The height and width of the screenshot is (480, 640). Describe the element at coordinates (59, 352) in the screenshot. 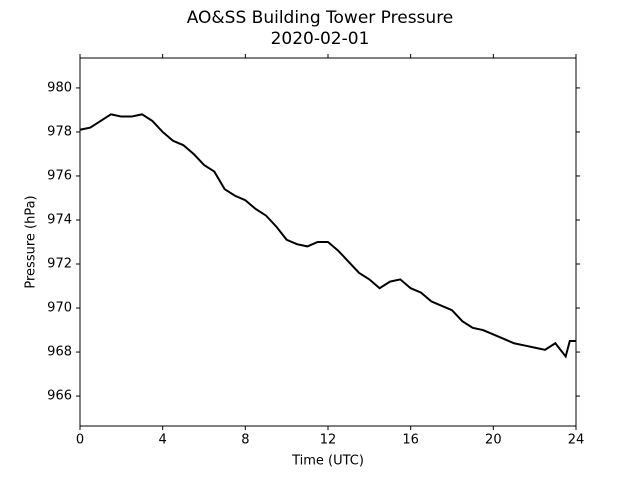

I see `y-tick-label: 968` at that location.